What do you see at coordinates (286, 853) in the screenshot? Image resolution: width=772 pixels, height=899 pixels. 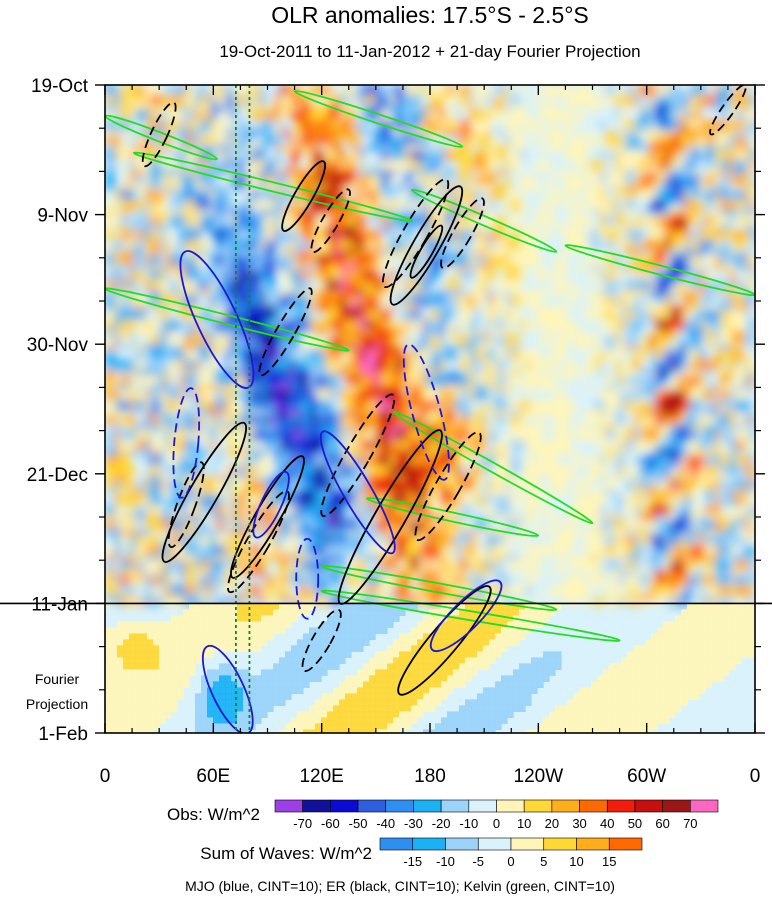 I see `waves-legend-label: Sum of Waves: W/m^2` at bounding box center [286, 853].